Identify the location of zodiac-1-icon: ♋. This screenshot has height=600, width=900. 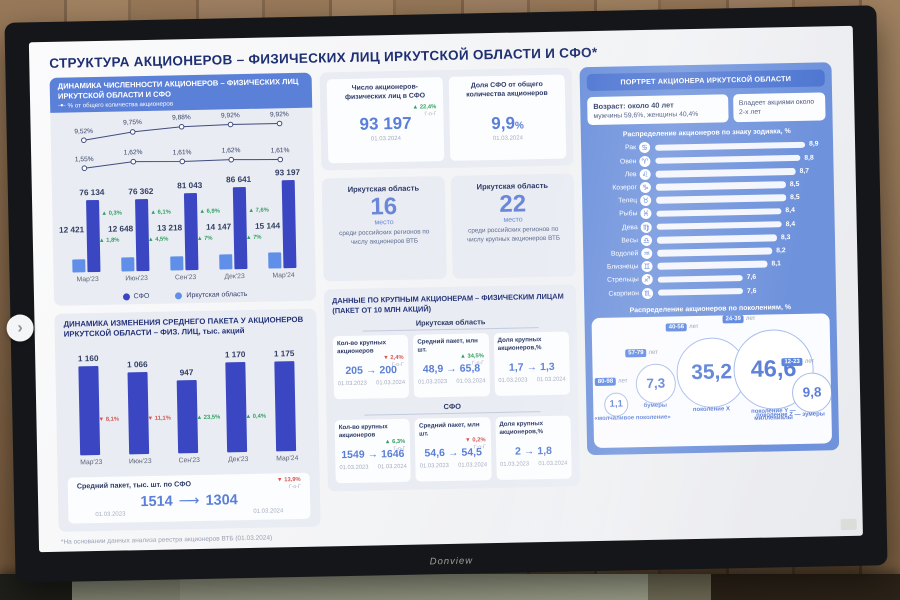
(644, 148).